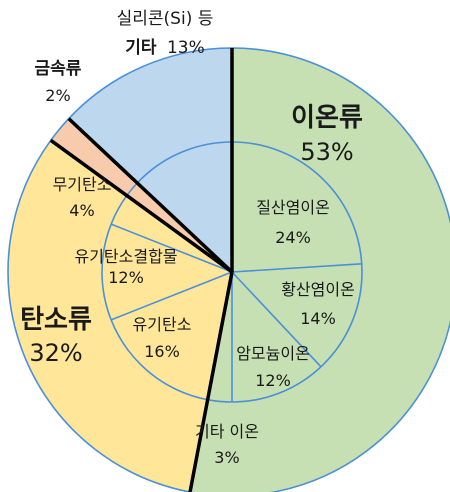 The height and width of the screenshot is (492, 450). Describe the element at coordinates (55, 353) in the screenshot. I see `label-carbon-pct: 32%` at that location.